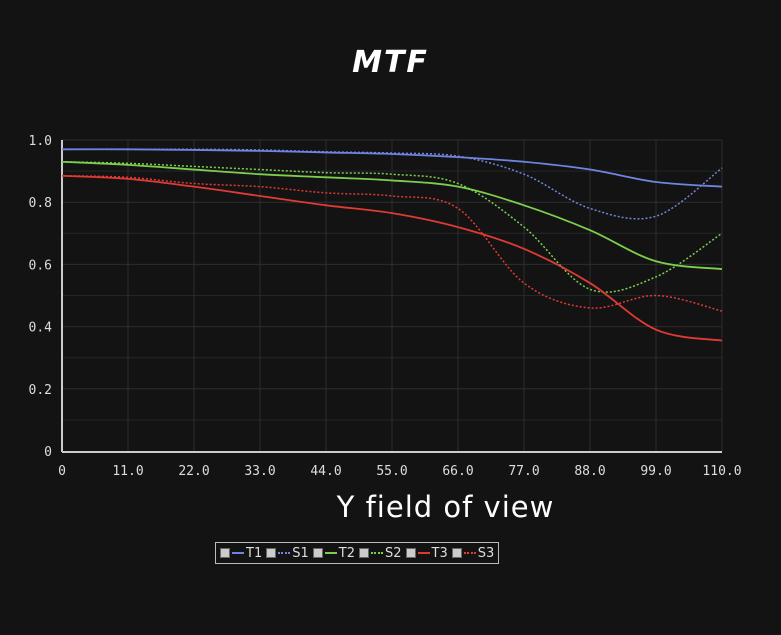 This screenshot has width=781, height=635. What do you see at coordinates (41, 328) in the screenshot?
I see `y-tick-label: 0.4` at bounding box center [41, 328].